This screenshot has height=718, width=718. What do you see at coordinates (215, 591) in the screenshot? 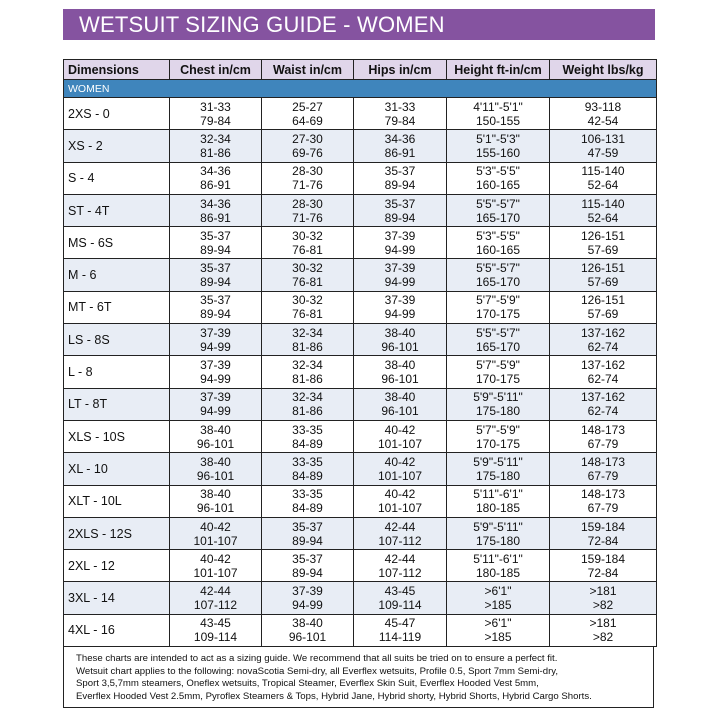
I see `imperial-value: 42-44` at bounding box center [215, 591].